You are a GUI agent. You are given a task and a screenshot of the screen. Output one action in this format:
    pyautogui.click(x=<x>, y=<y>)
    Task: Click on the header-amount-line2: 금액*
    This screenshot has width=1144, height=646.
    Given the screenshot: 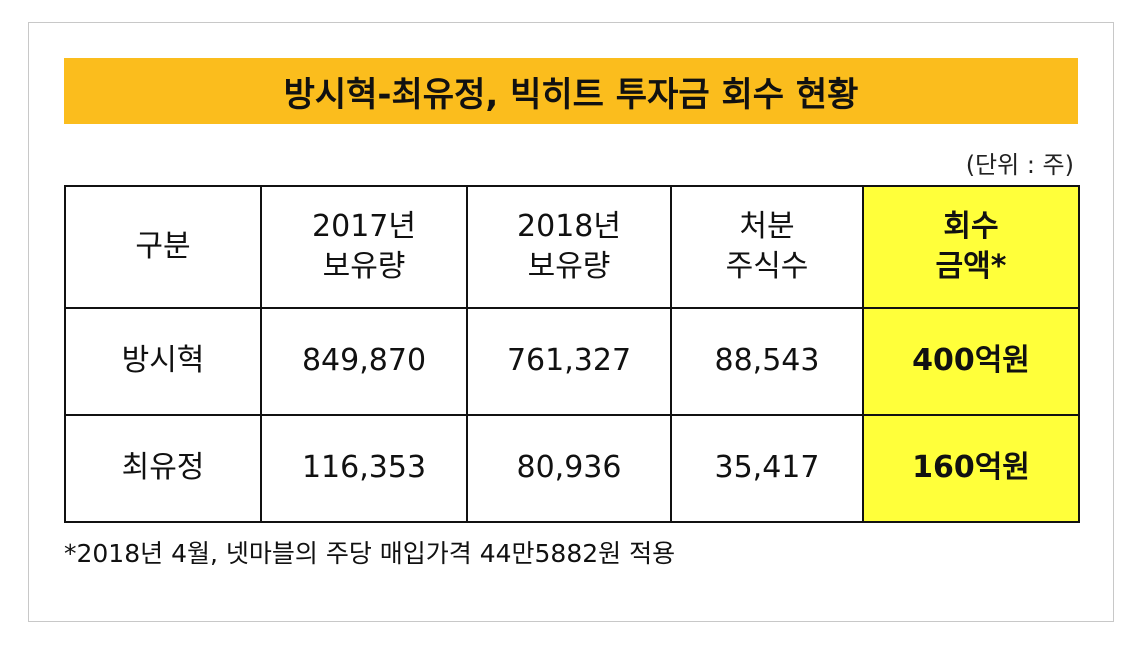 What is the action you would take?
    pyautogui.click(x=971, y=266)
    